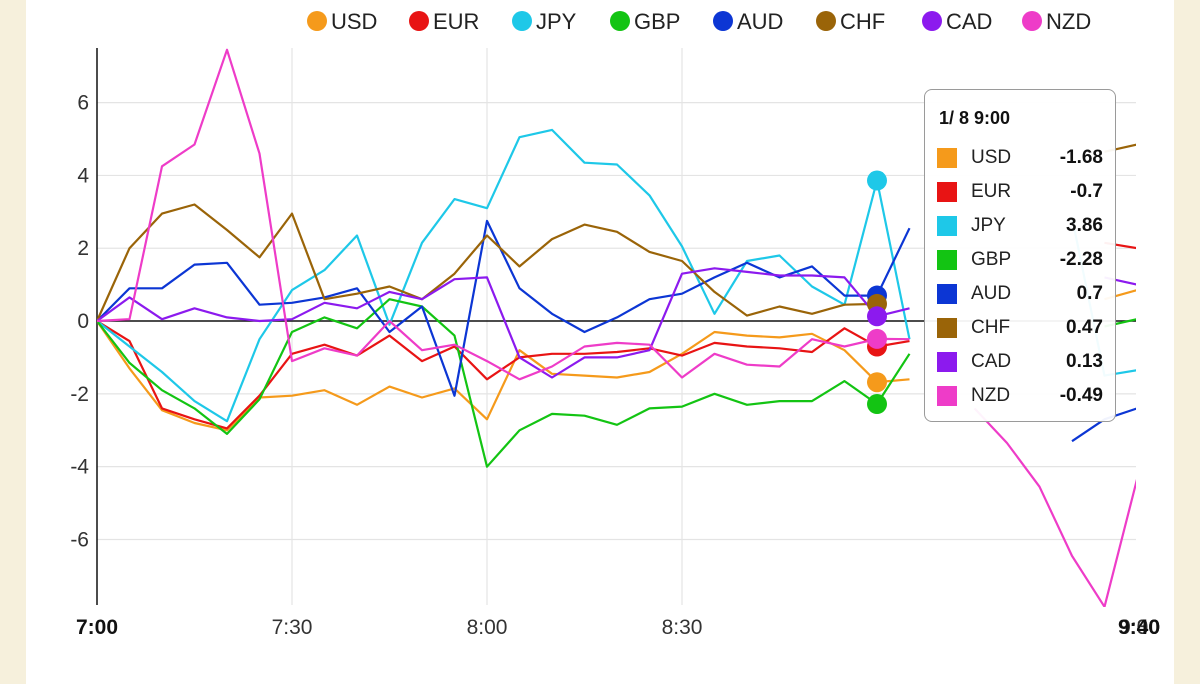 Image resolution: width=1200 pixels, height=684 pixels. I want to click on cursor-marker-nzd, so click(877, 338).